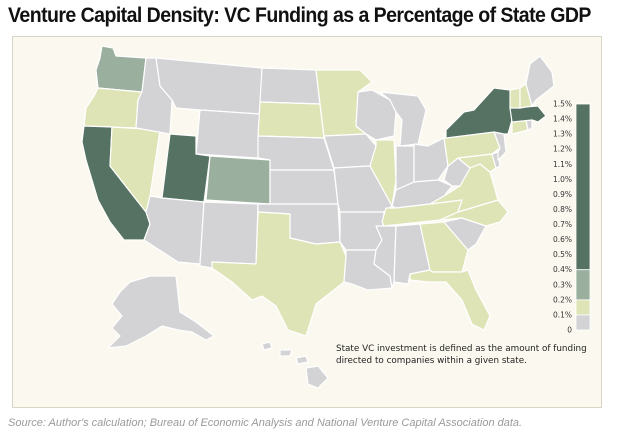 This screenshot has width=634, height=438. What do you see at coordinates (304, 187) in the screenshot?
I see `state-ks` at bounding box center [304, 187].